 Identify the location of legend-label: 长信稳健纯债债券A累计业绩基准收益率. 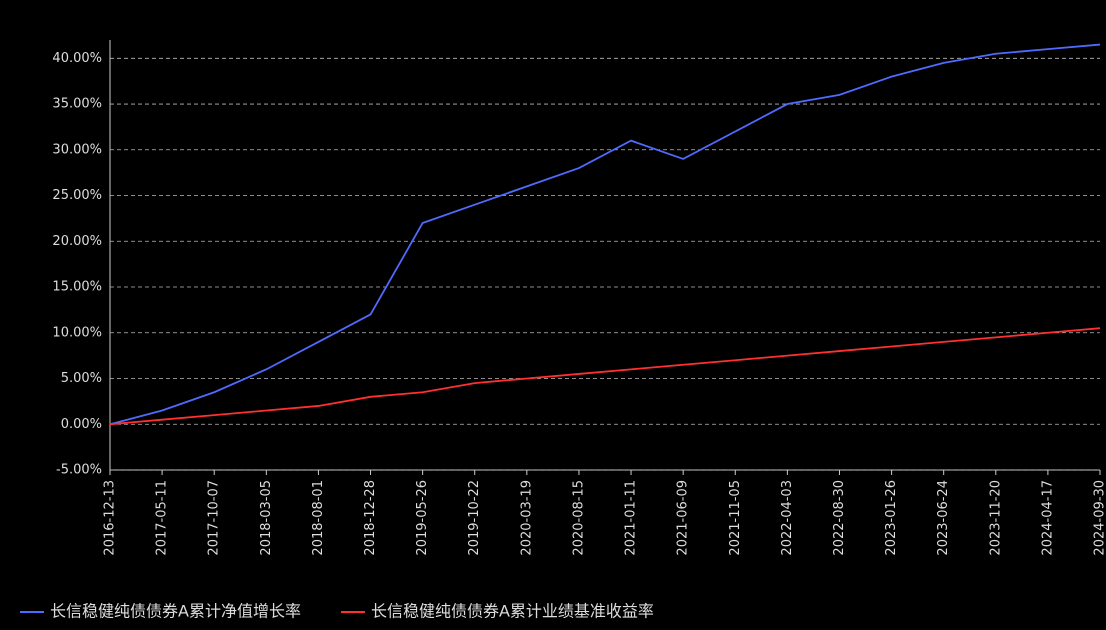
(512, 611).